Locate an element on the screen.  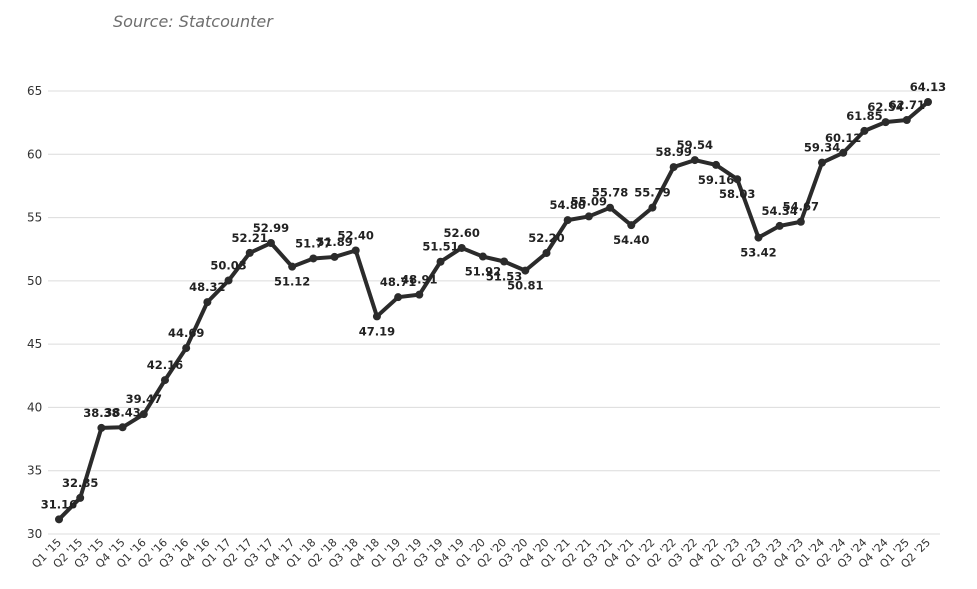
data-label: 39.47 is located at coordinates (144, 399).